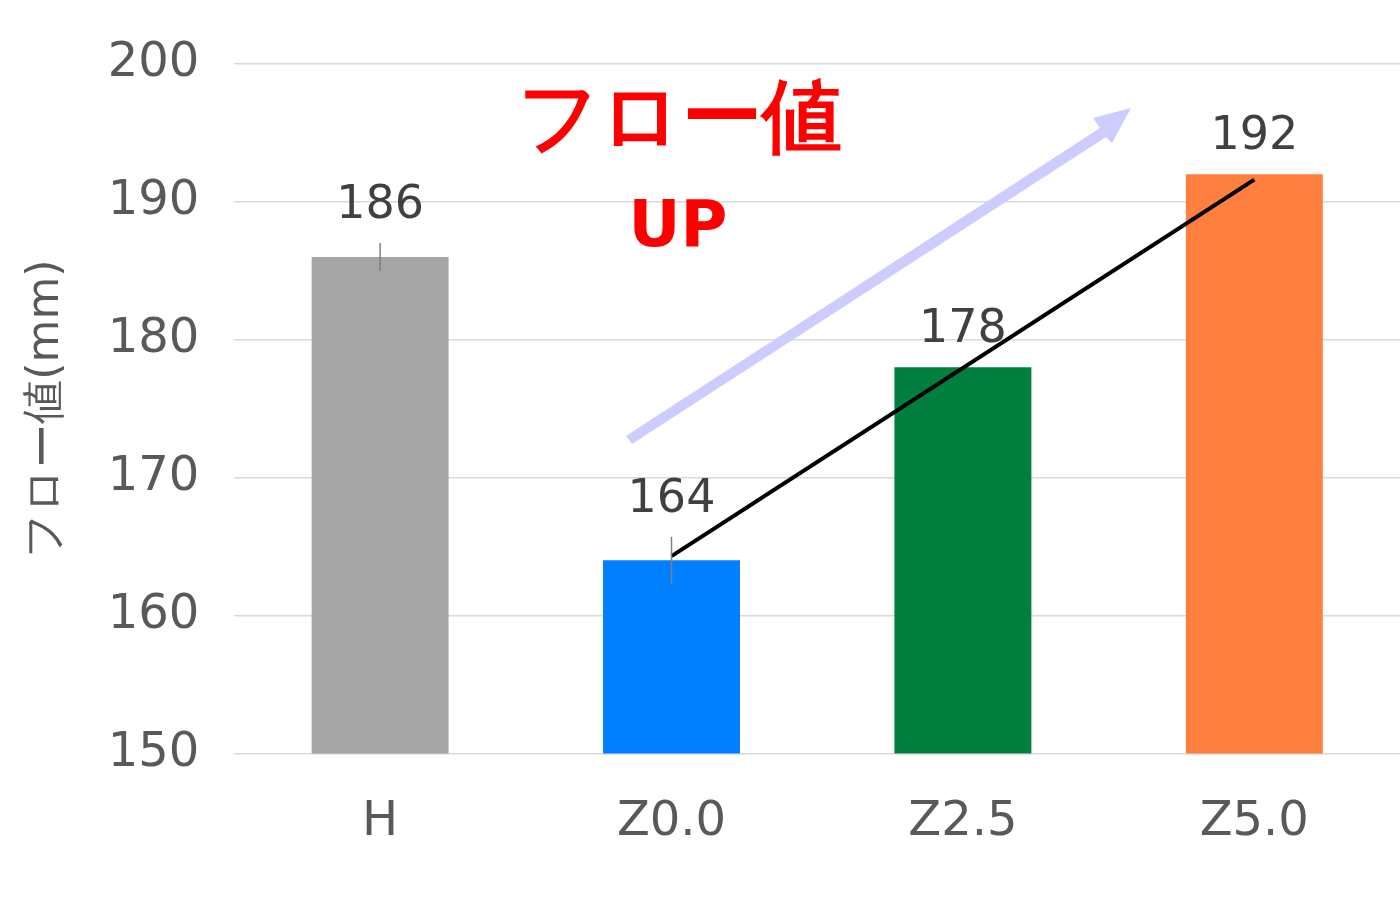  Describe the element at coordinates (963, 817) in the screenshot. I see `x-tick-label: Z2.5` at that location.